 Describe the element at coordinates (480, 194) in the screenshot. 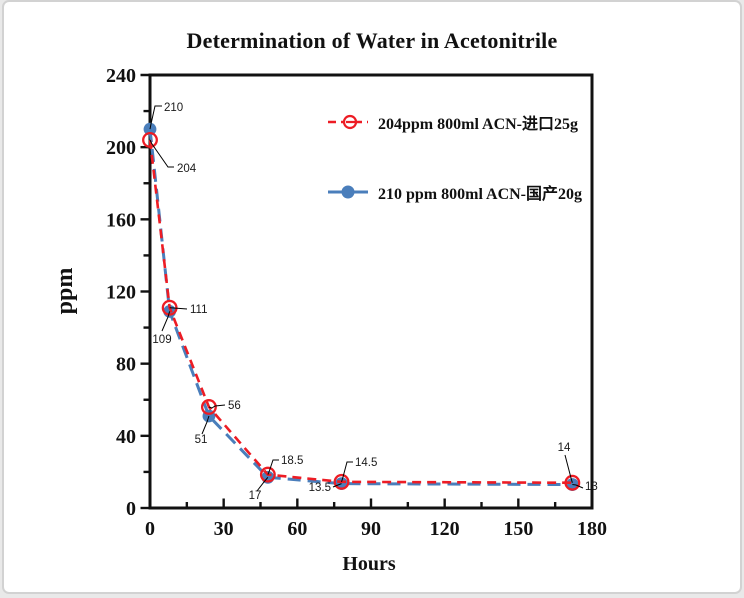

I see `legend-label-domestic: 210 ppm 800ml ACN-国产20g` at that location.